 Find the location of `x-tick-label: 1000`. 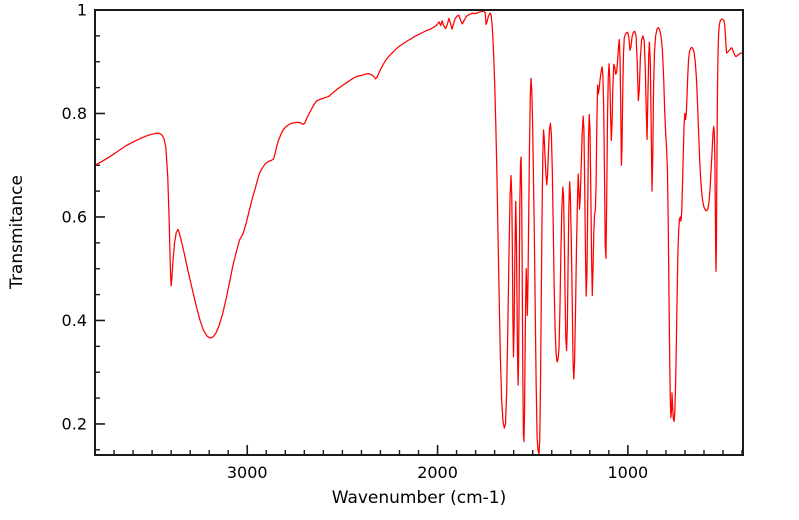

x-tick-label: 1000 is located at coordinates (628, 472).